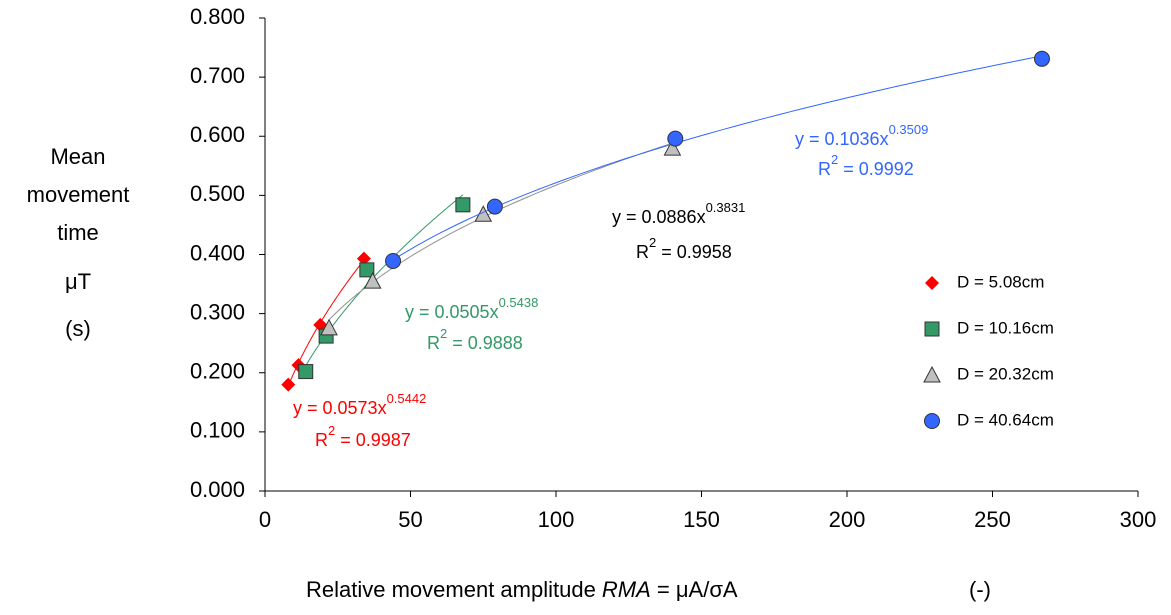 Image resolution: width=1171 pixels, height=615 pixels. What do you see at coordinates (217, 371) in the screenshot?
I see `y-tick-label: 0.200` at bounding box center [217, 371].